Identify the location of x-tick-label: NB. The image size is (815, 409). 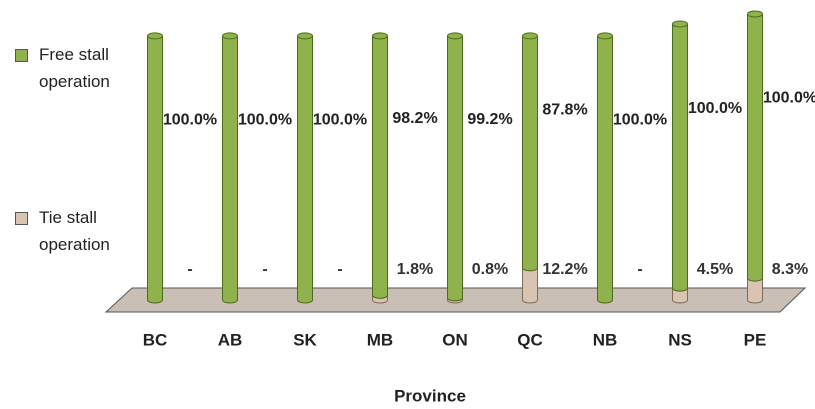
(605, 339).